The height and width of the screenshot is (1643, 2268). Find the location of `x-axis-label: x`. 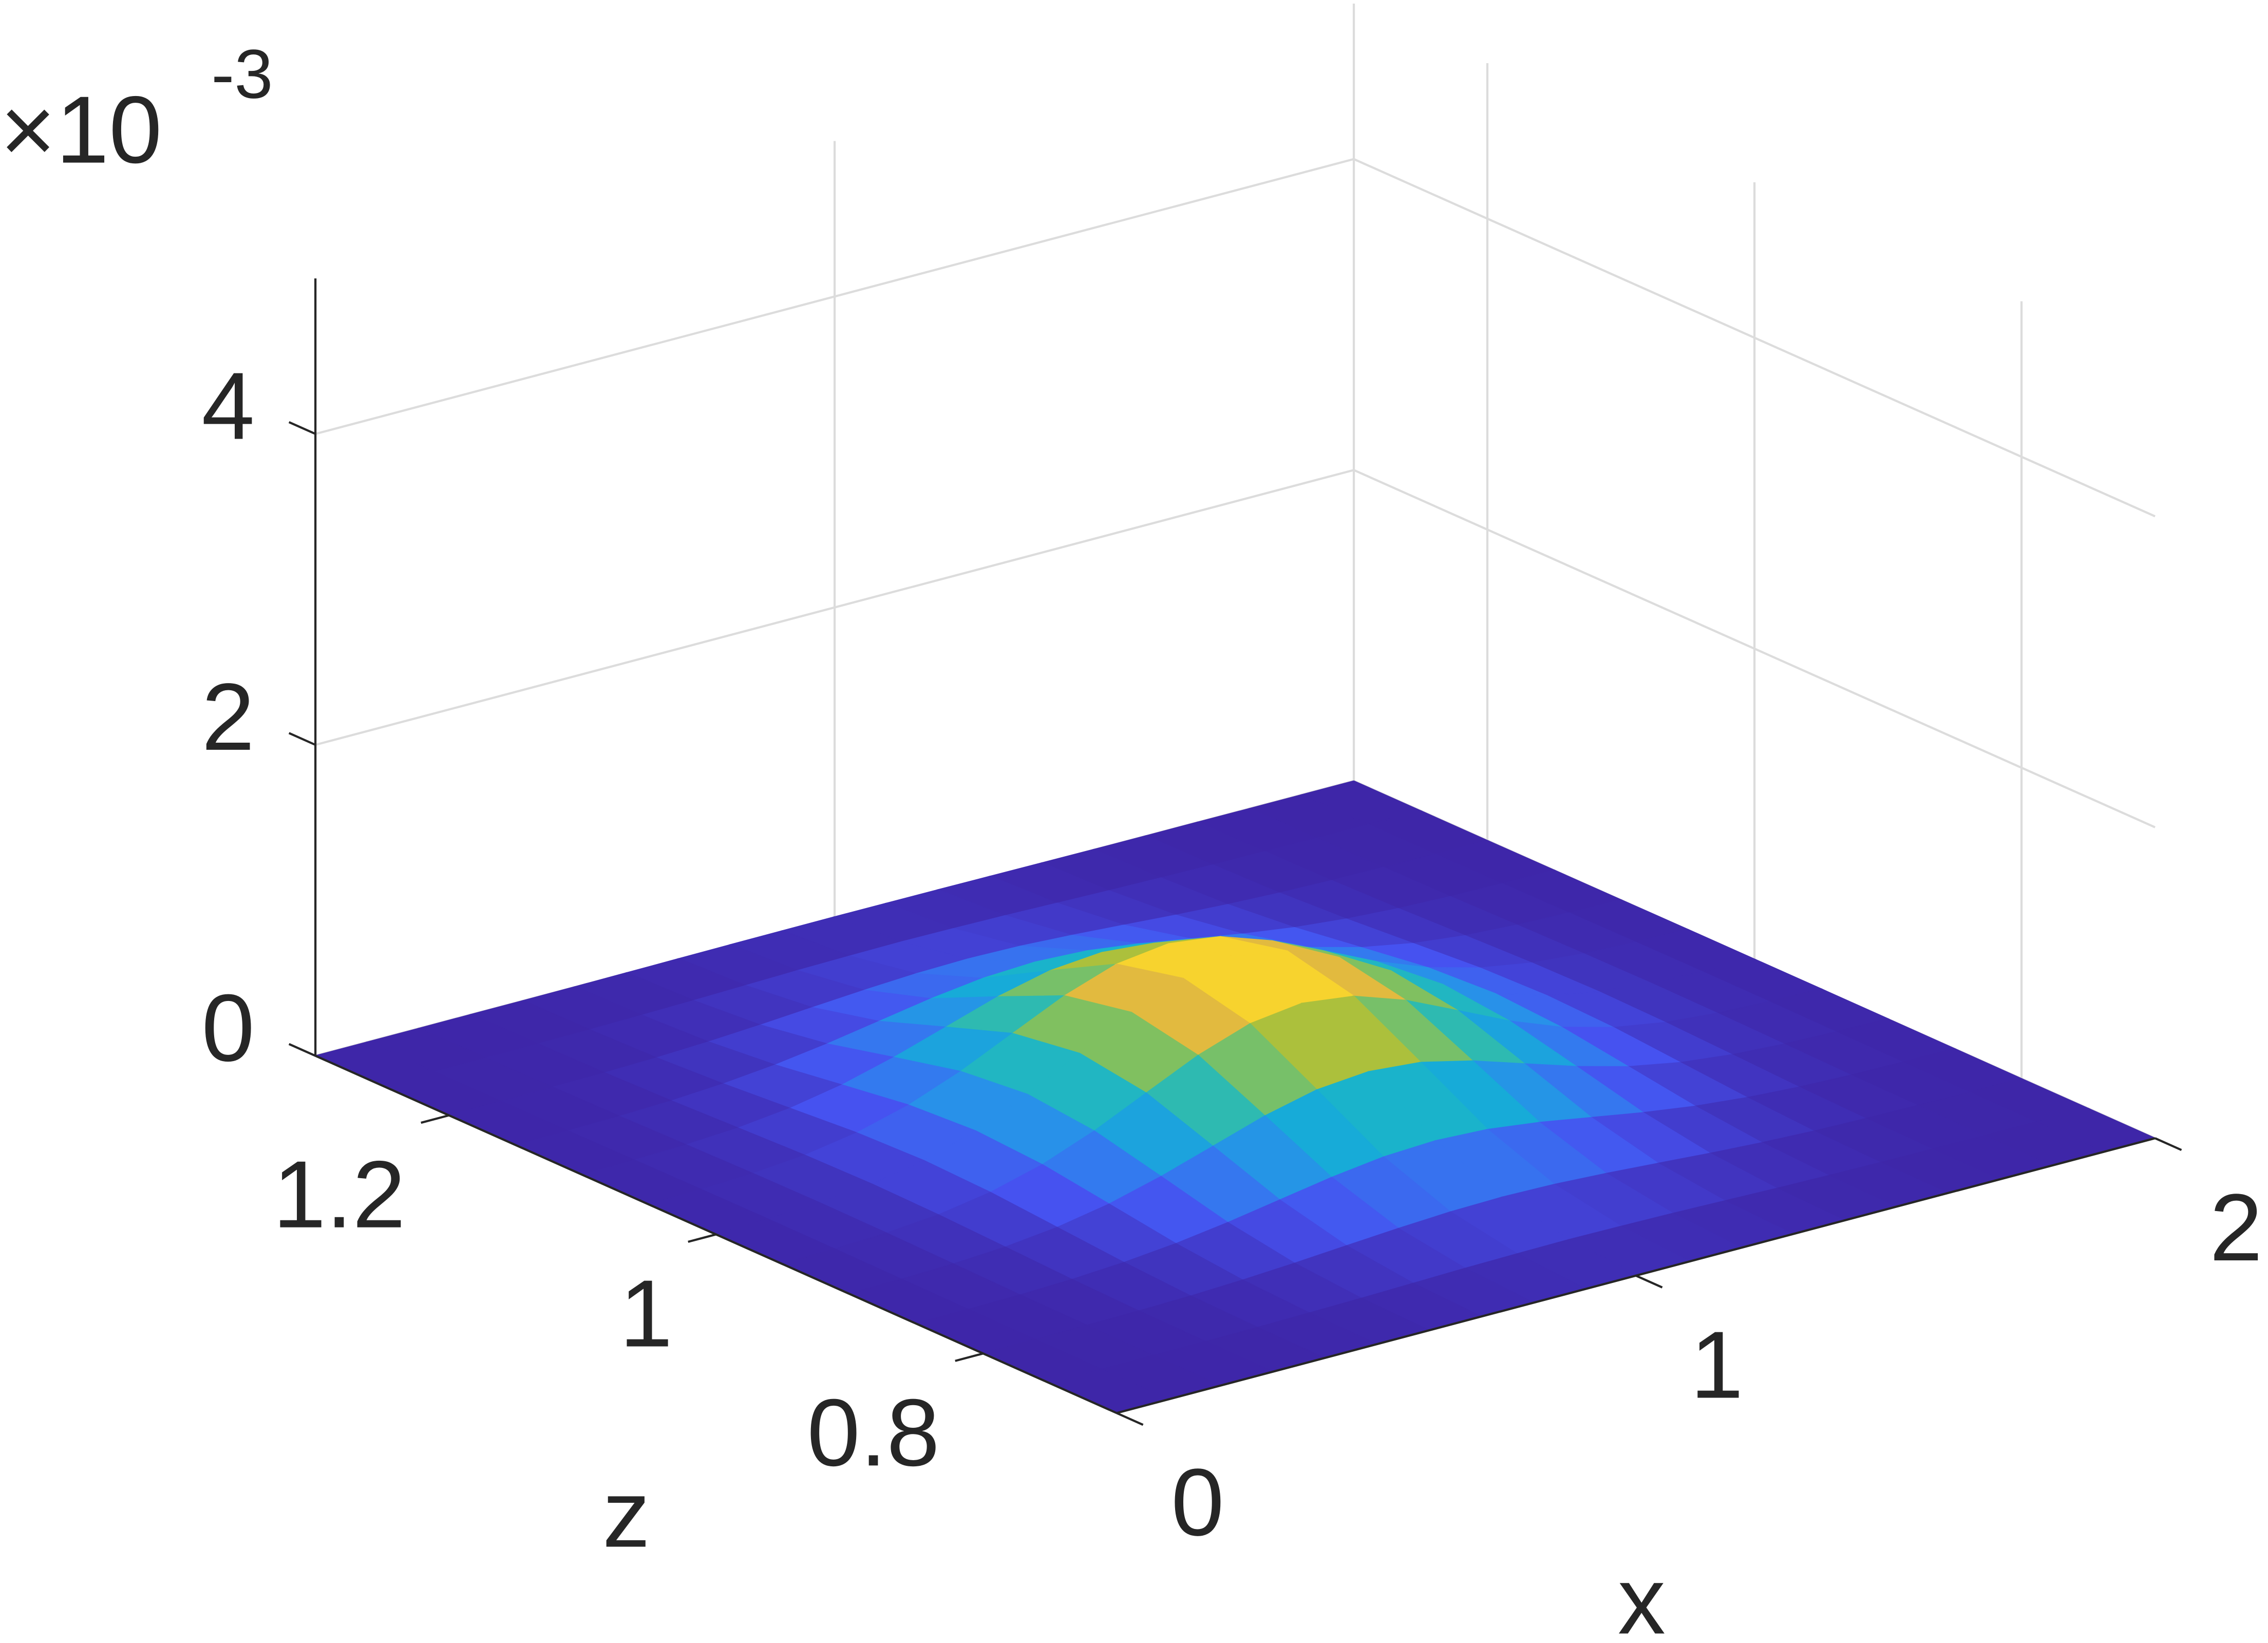

x-axis-label: x is located at coordinates (1642, 1596).